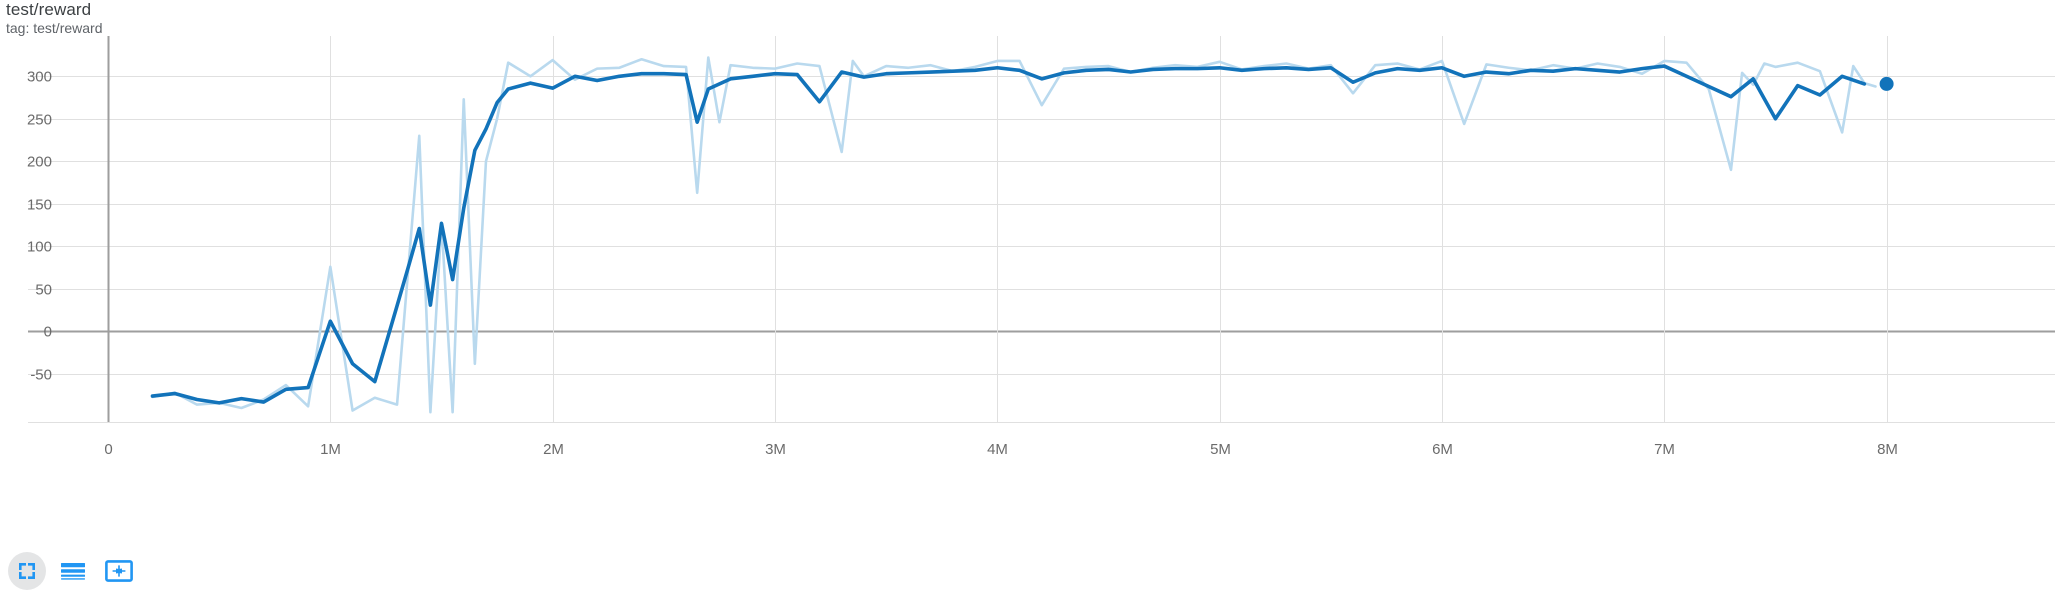 The image size is (2055, 595). What do you see at coordinates (330, 449) in the screenshot?
I see `x-tick-label: 1M` at bounding box center [330, 449].